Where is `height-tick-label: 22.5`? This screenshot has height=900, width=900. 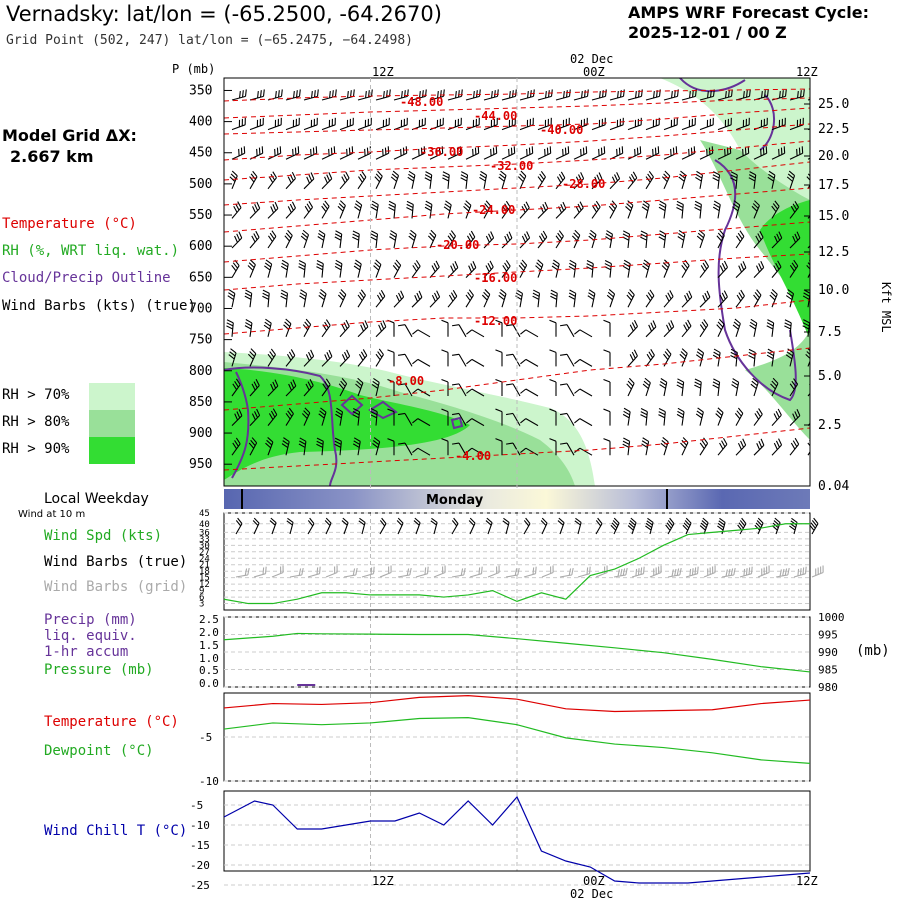 height-tick-label: 22.5 is located at coordinates (833, 129).